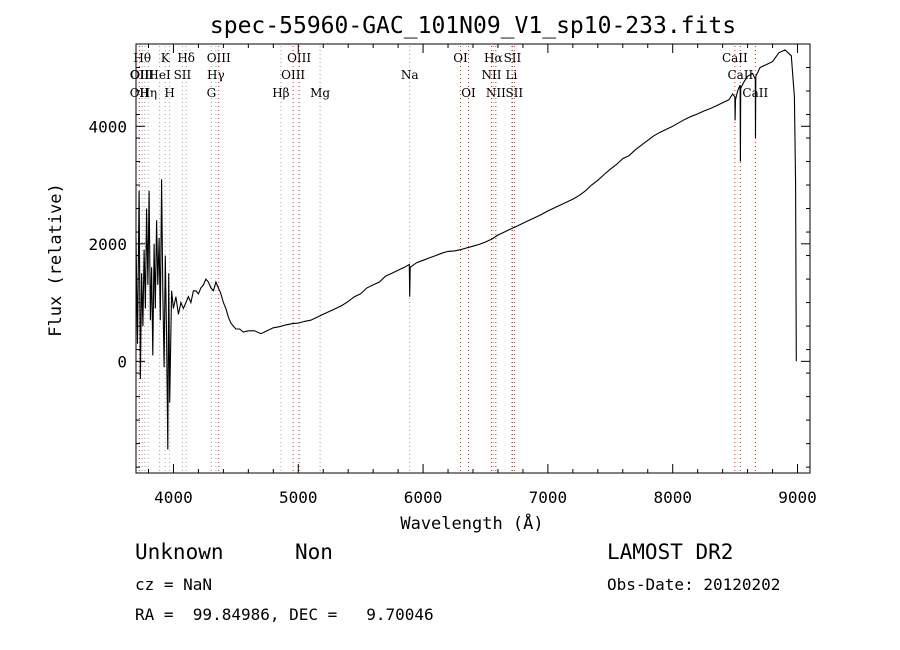 The image size is (900, 650). Describe the element at coordinates (173, 497) in the screenshot. I see `x-tick-label-0: 4000` at that location.